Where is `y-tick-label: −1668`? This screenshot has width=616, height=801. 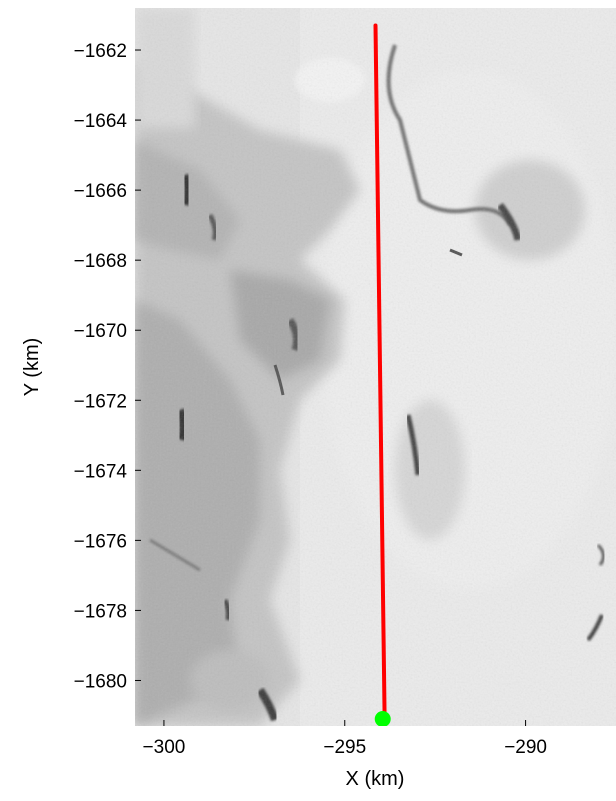 y-tick-label: −1668 is located at coordinates (100, 261).